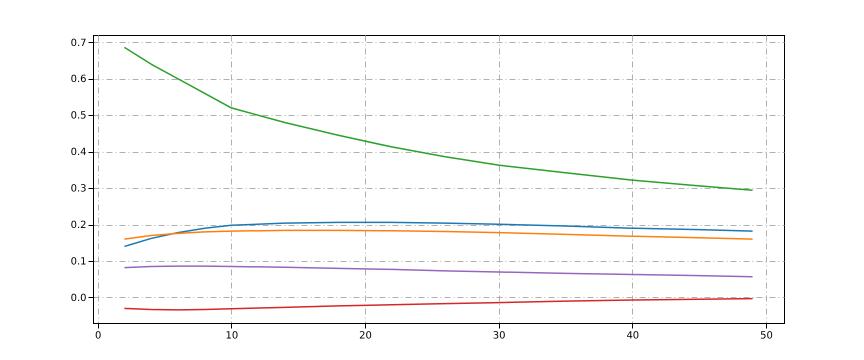 The image size is (864, 360). What do you see at coordinates (766, 336) in the screenshot?
I see `x-tick-label: 50` at bounding box center [766, 336].